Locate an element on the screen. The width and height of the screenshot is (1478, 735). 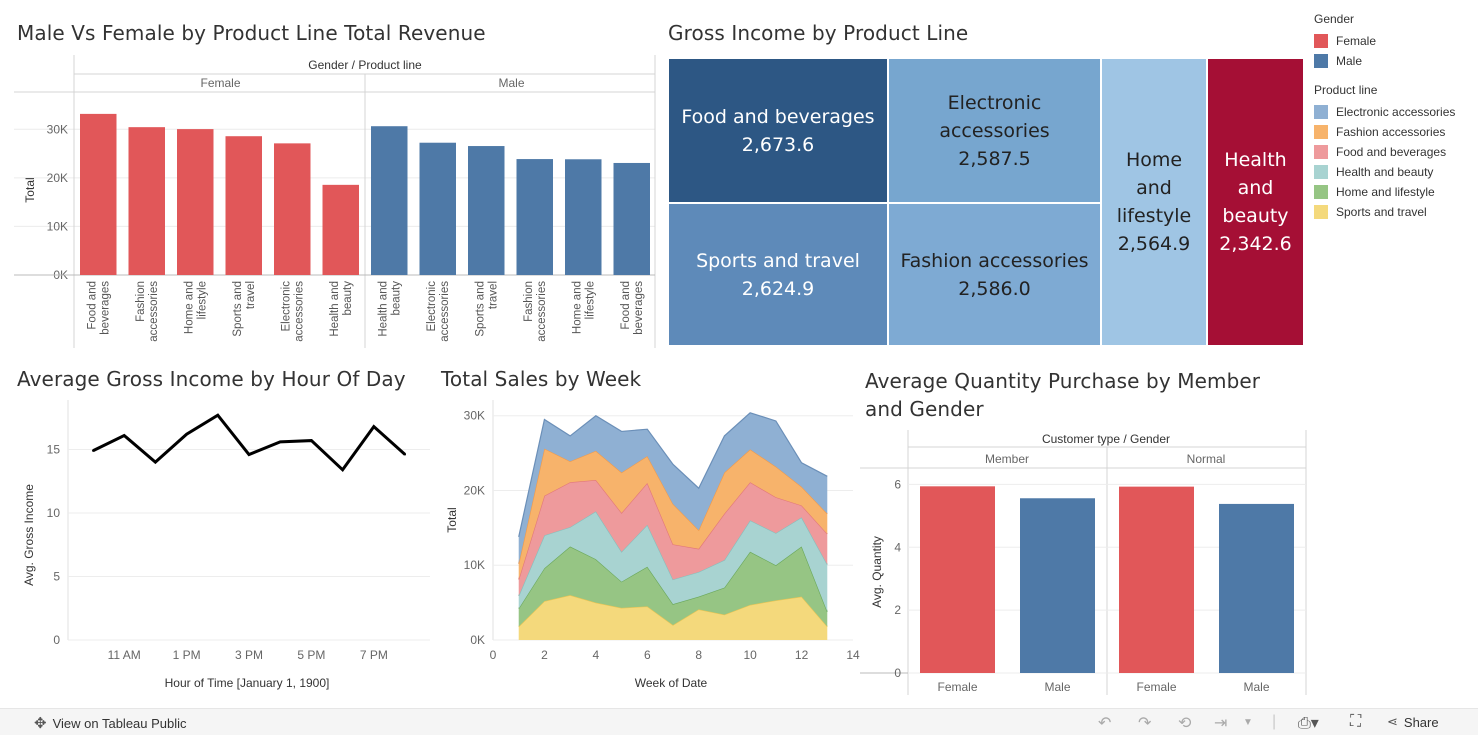
treemap-cell: Sports and travel 2,624.9 is located at coordinates (778, 274).